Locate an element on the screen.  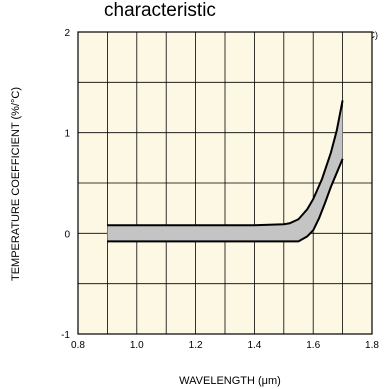
x-tick-label: 0.8 is located at coordinates (78, 345).